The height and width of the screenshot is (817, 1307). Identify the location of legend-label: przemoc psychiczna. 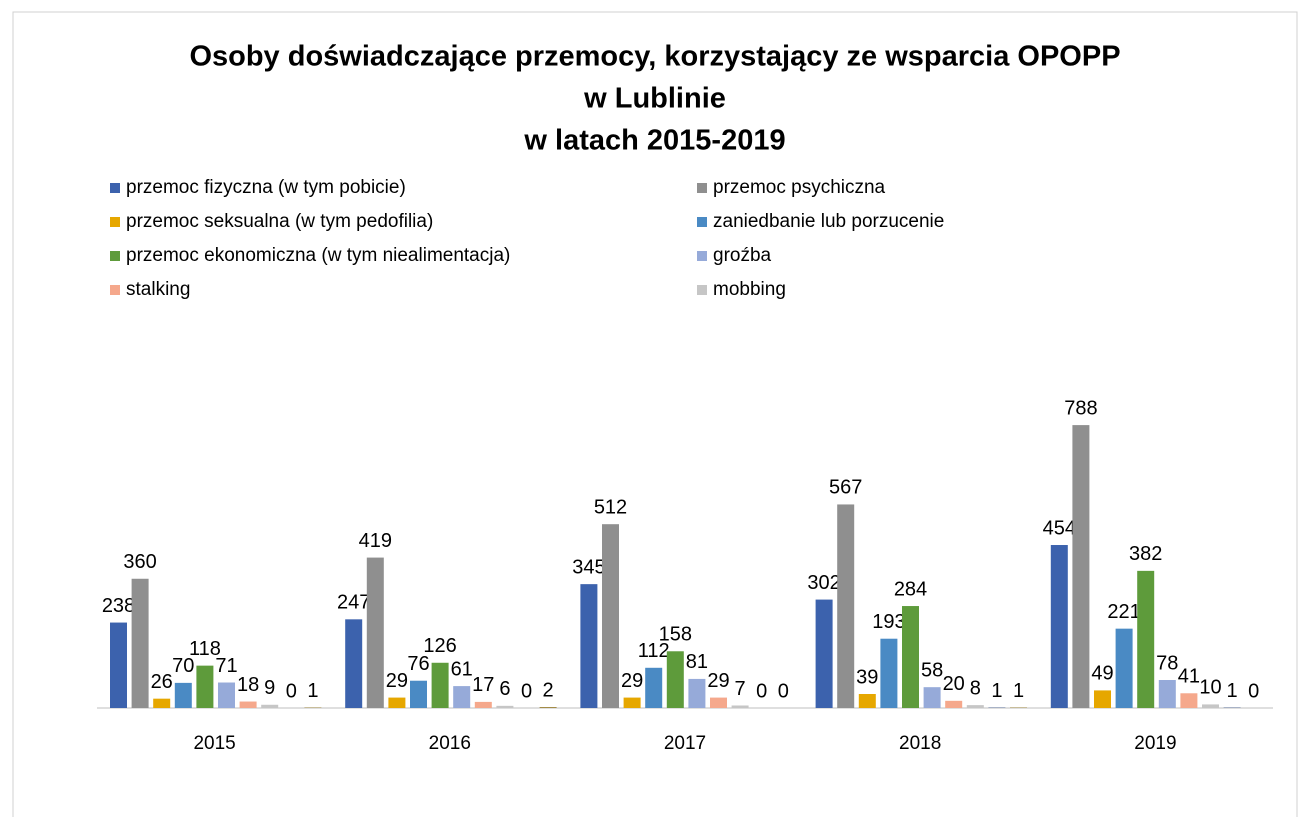
(799, 187).